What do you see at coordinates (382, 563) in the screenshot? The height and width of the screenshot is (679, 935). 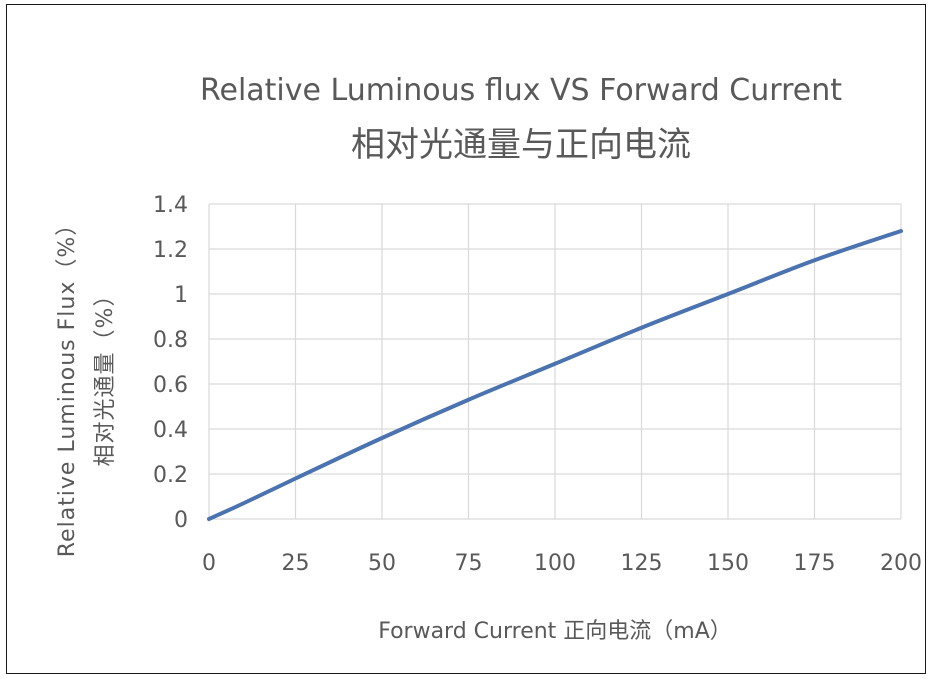 I see `x-tick-label: 50` at bounding box center [382, 563].